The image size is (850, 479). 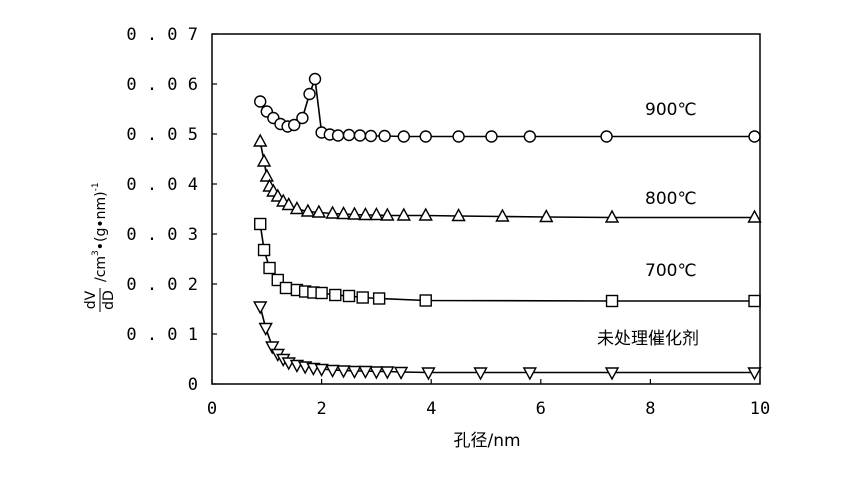 I want to click on series-label-800: 800℃, so click(x=671, y=199).